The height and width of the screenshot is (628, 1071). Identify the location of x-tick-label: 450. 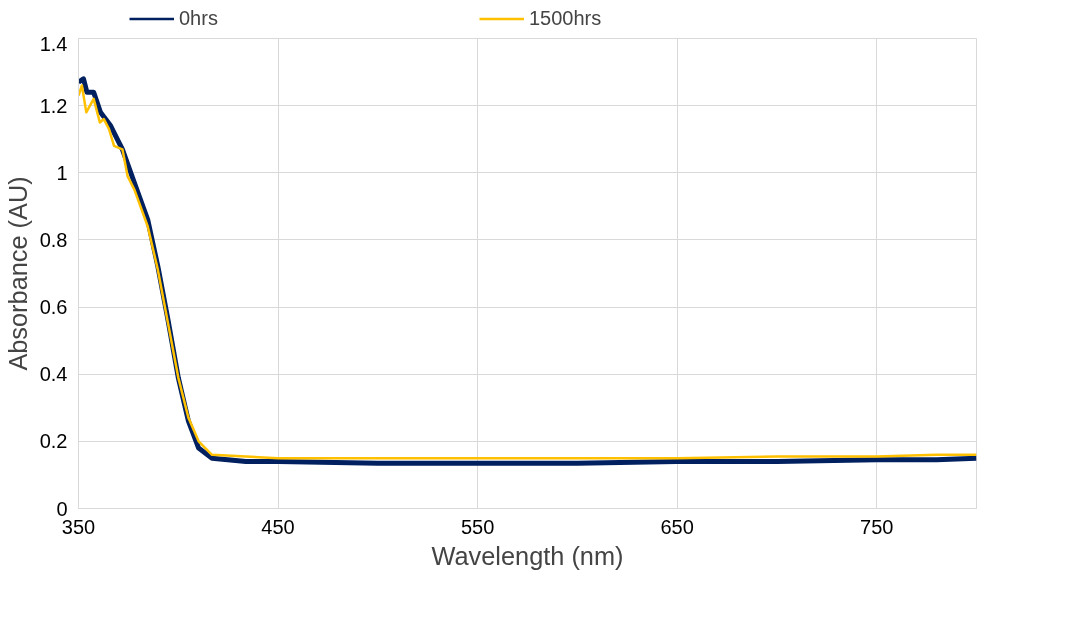
(278, 526).